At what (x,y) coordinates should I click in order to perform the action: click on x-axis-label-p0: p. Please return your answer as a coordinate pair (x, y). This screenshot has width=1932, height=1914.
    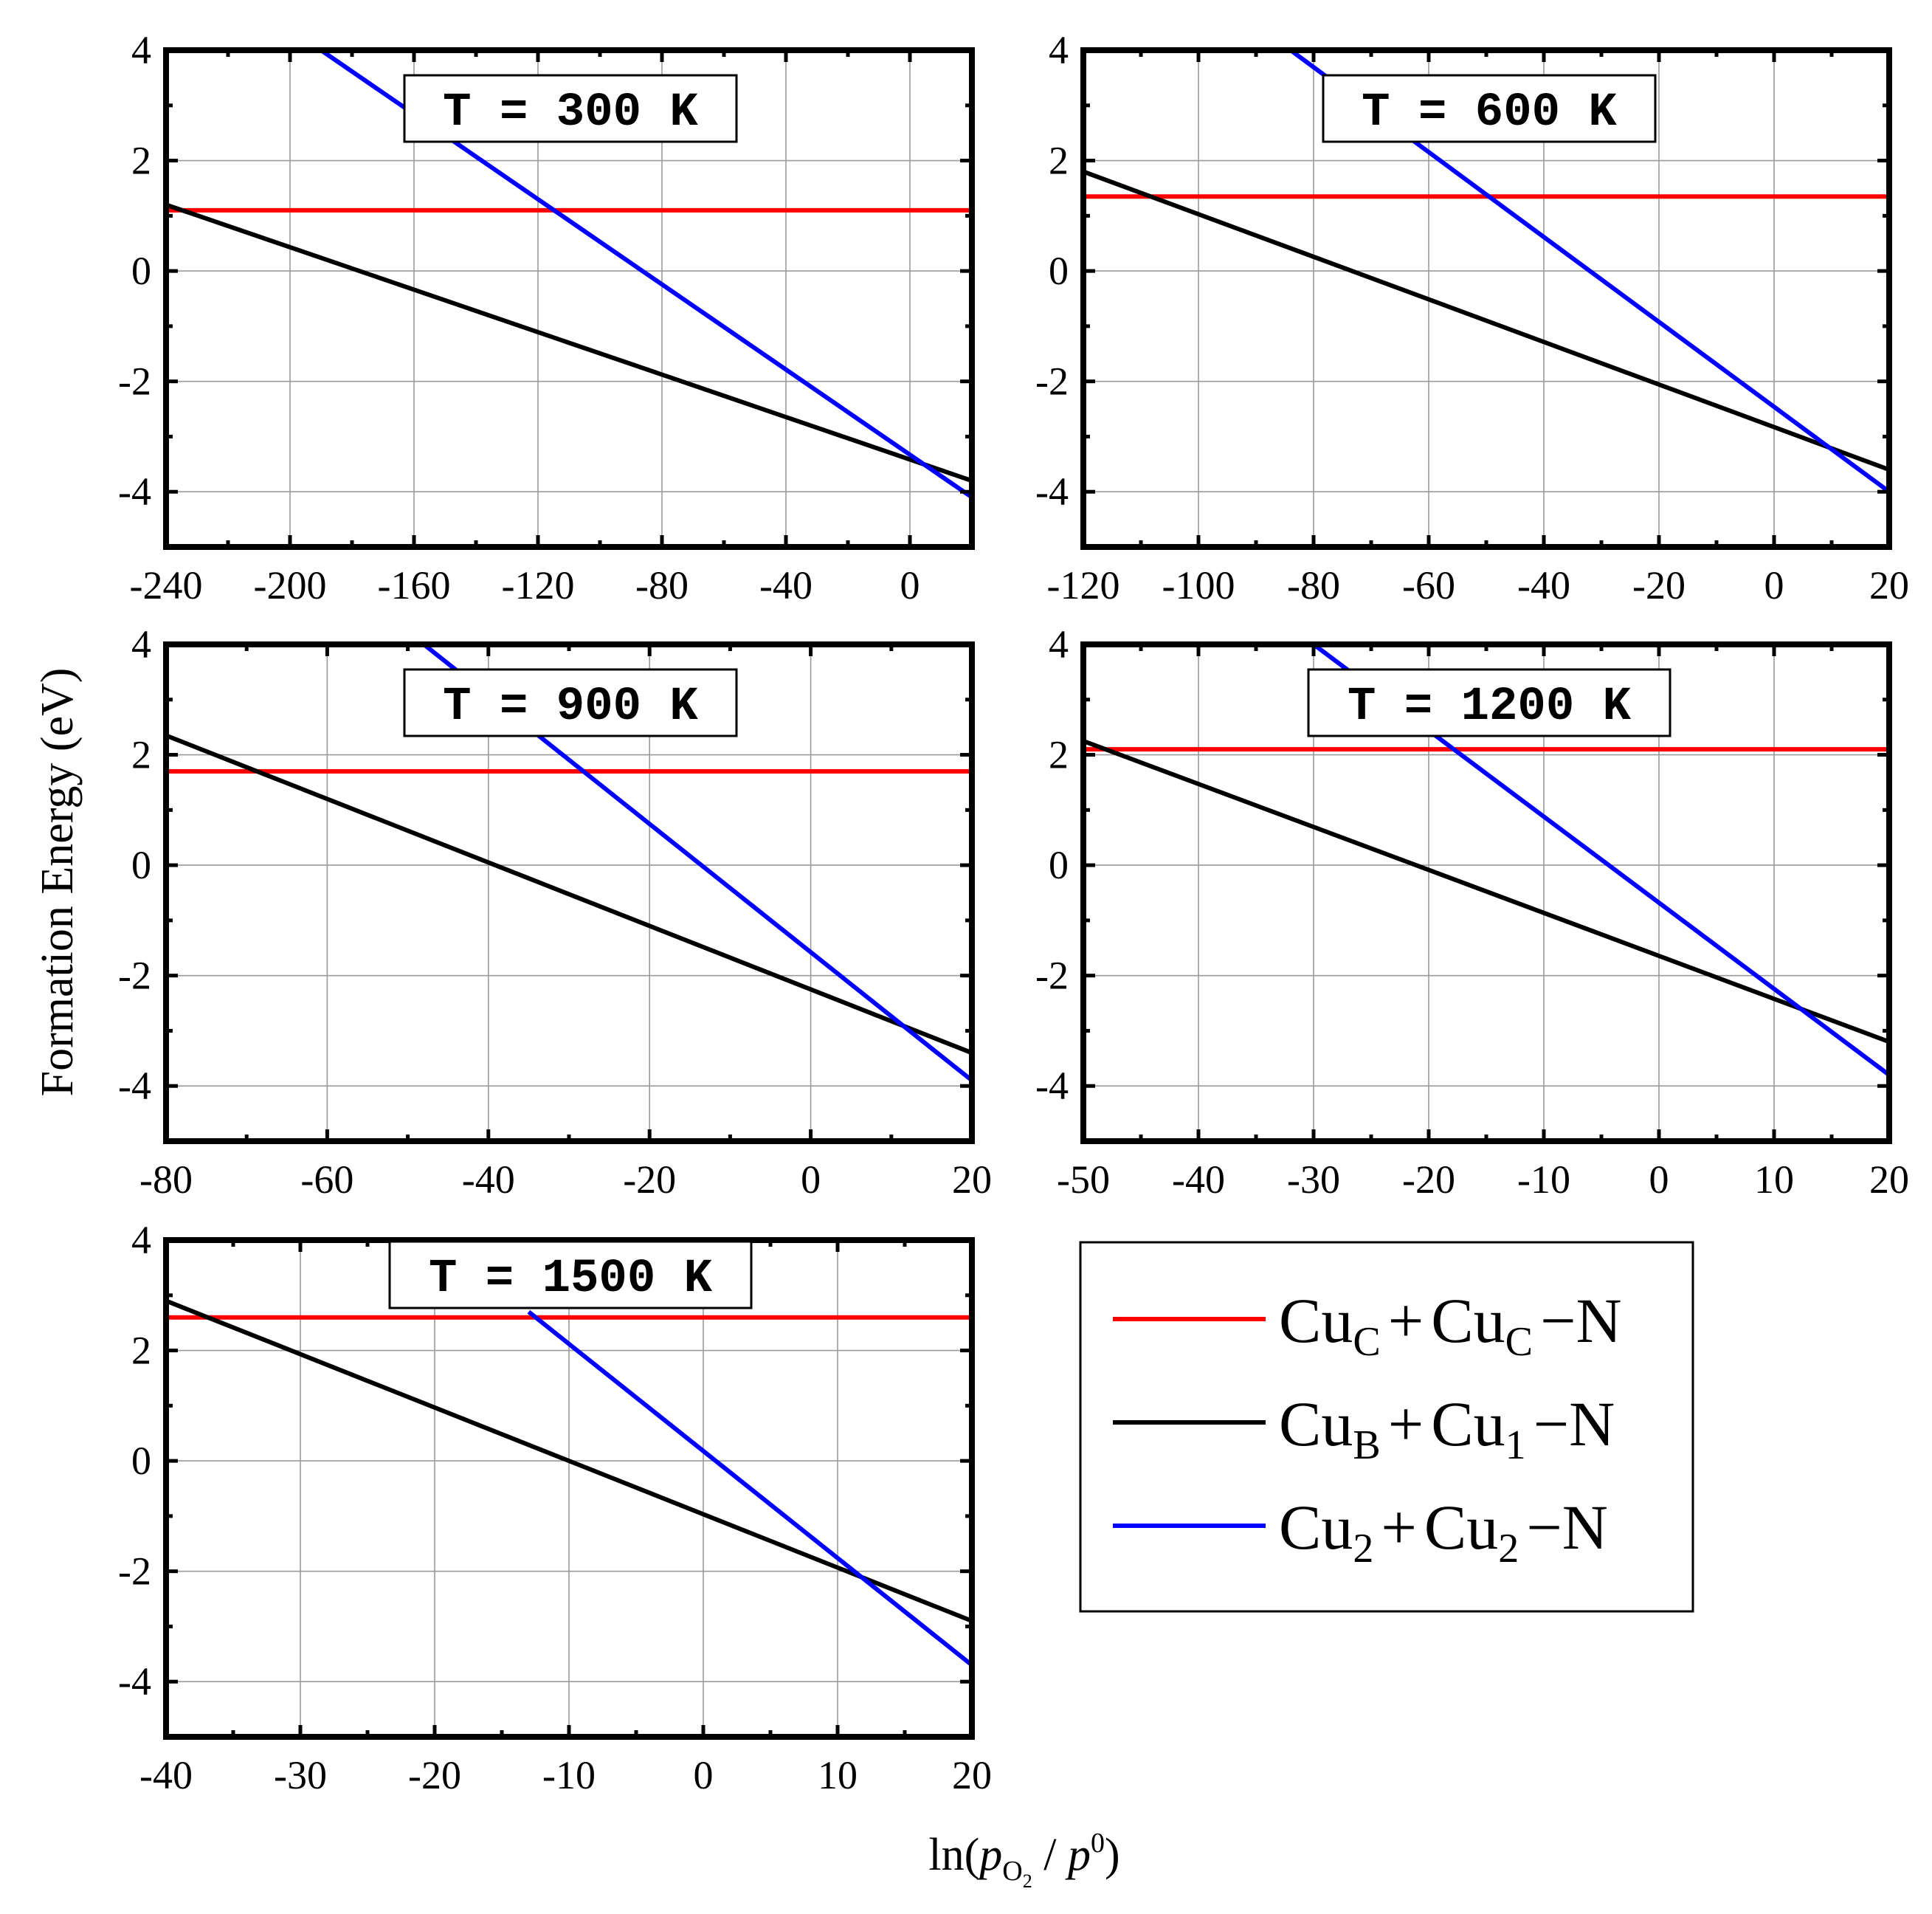
    Looking at the image, I should click on (1078, 1855).